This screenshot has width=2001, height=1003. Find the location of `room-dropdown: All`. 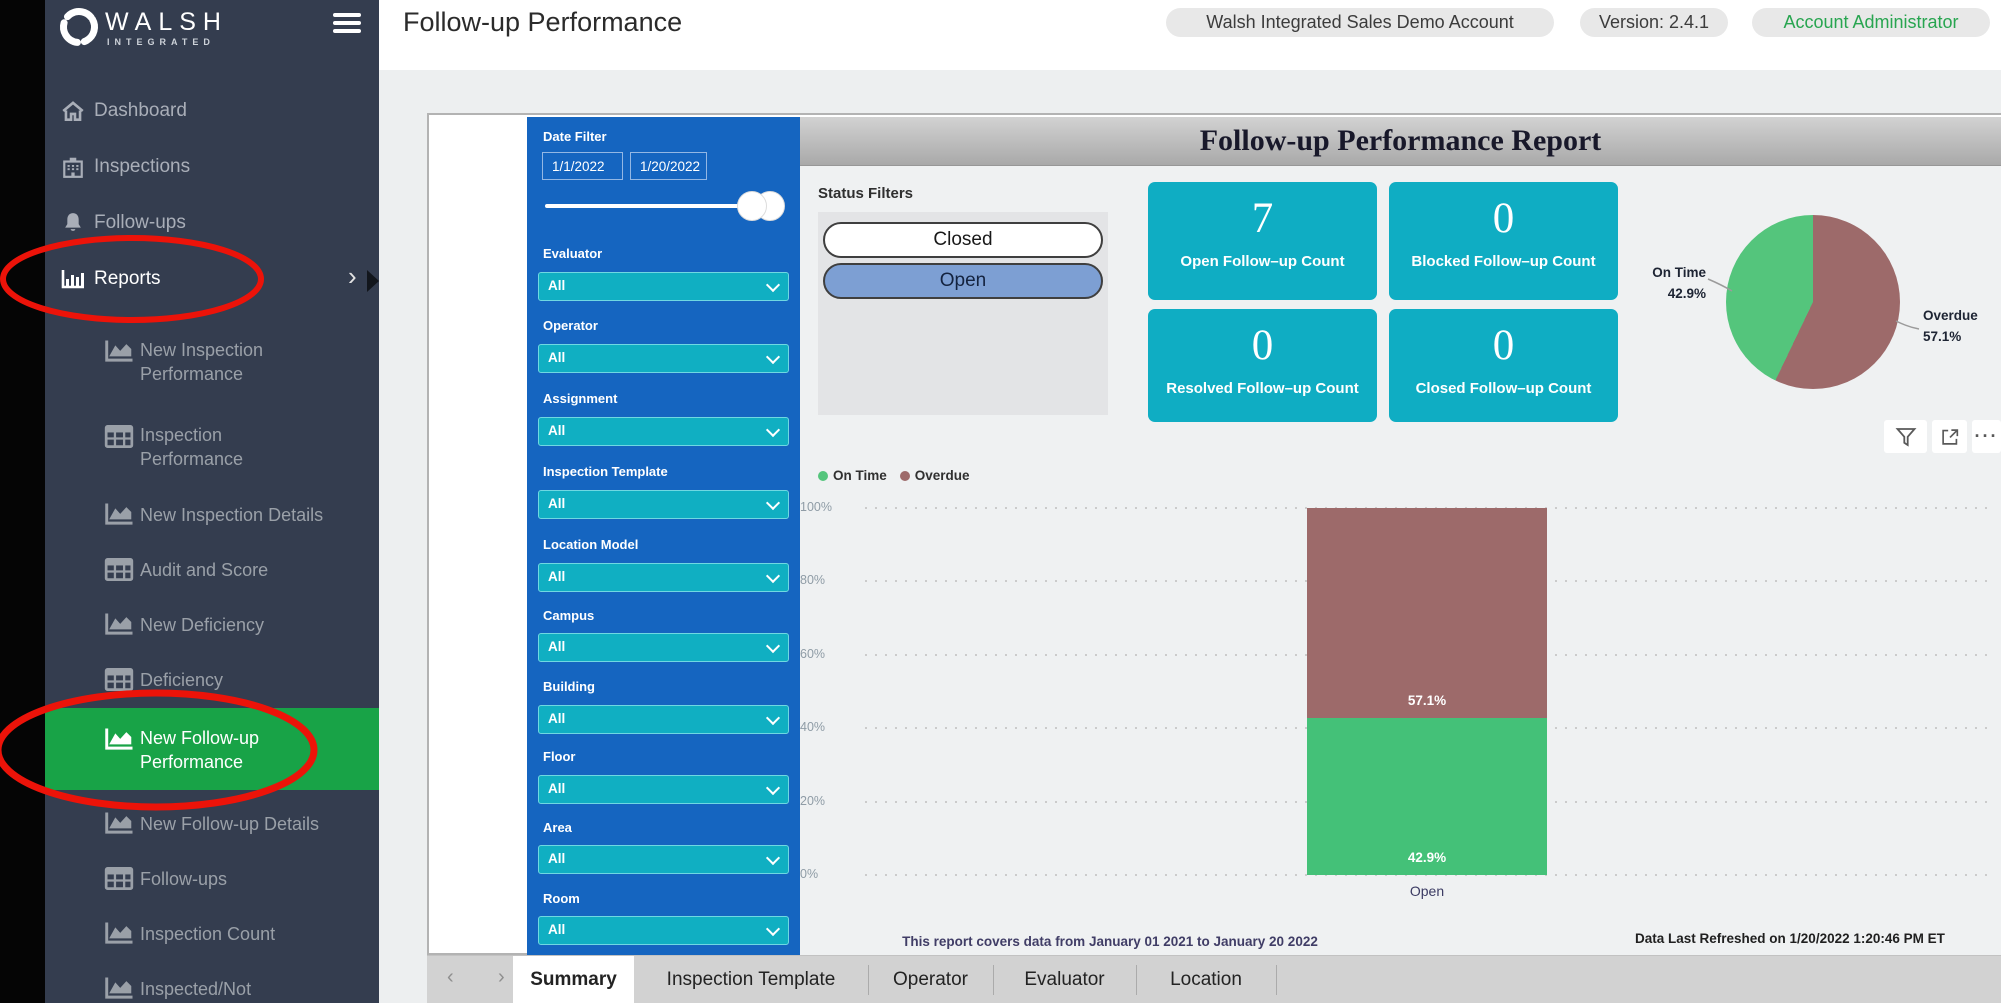

room-dropdown: All is located at coordinates (663, 930).